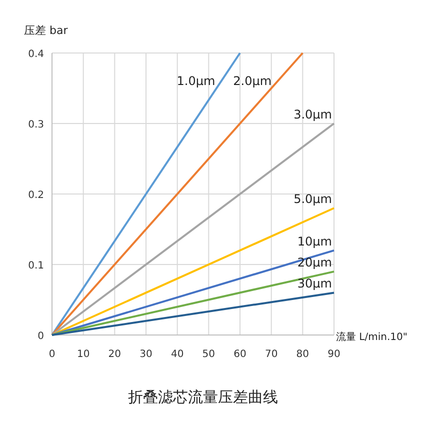 This screenshot has height=448, width=443. Describe the element at coordinates (115, 354) in the screenshot. I see `x-tick-label: 20` at that location.